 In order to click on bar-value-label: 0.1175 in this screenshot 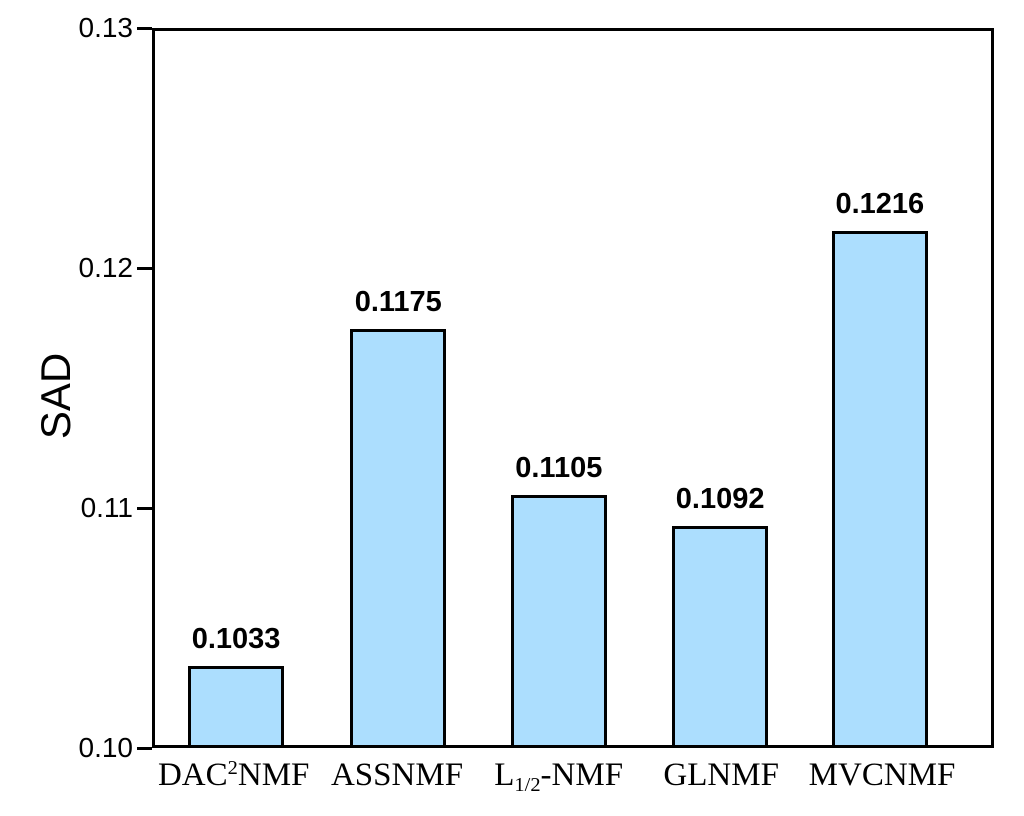, I will do `click(398, 301)`.